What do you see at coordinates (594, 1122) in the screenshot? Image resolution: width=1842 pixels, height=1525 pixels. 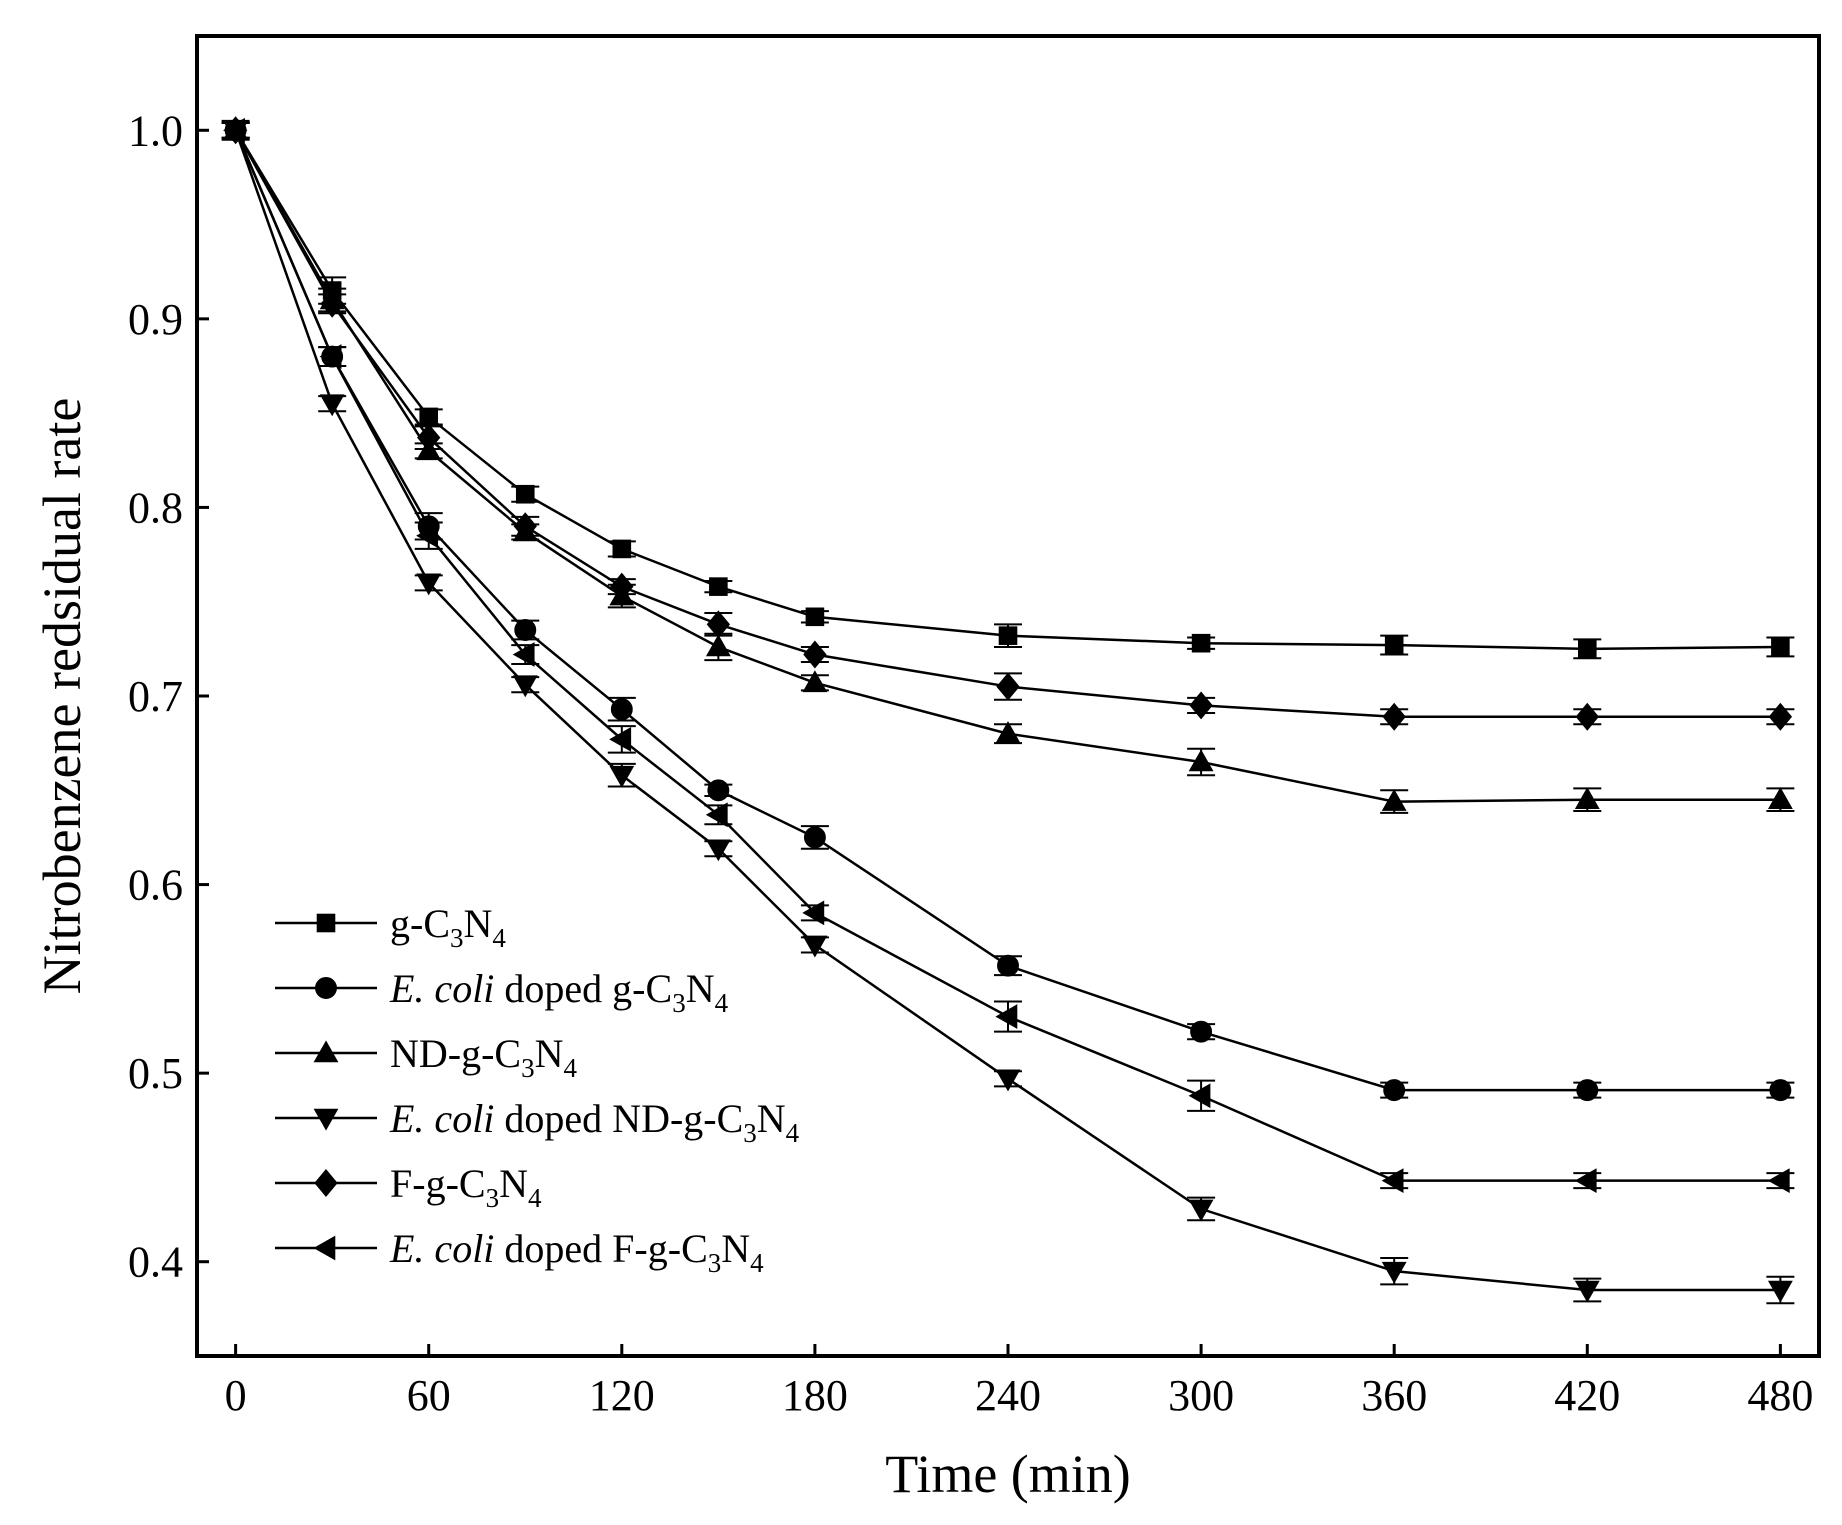 I see `legend-label: E. coli doped ND-g-C3N4` at bounding box center [594, 1122].